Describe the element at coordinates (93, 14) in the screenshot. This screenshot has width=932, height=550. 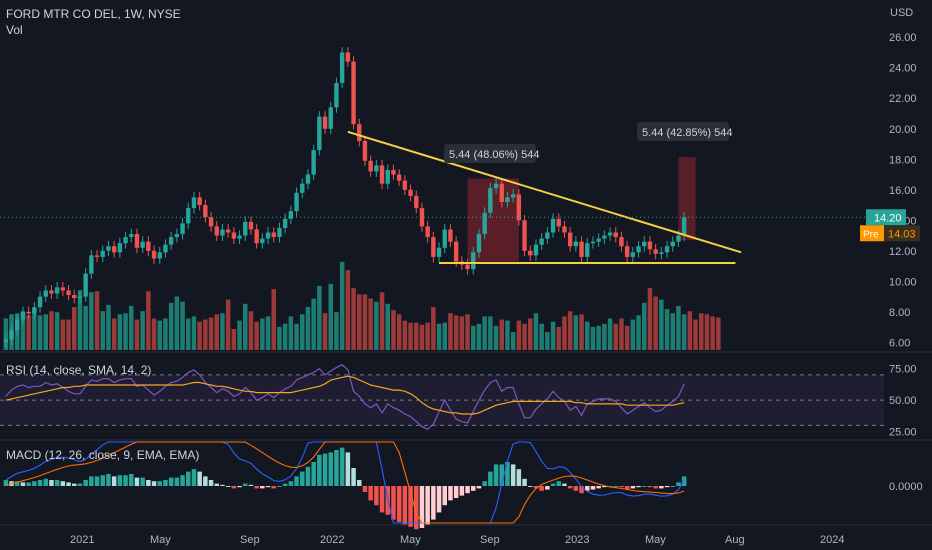
I see `symbol-title: FORD MTR CO DEL, 1W, NYSE` at that location.